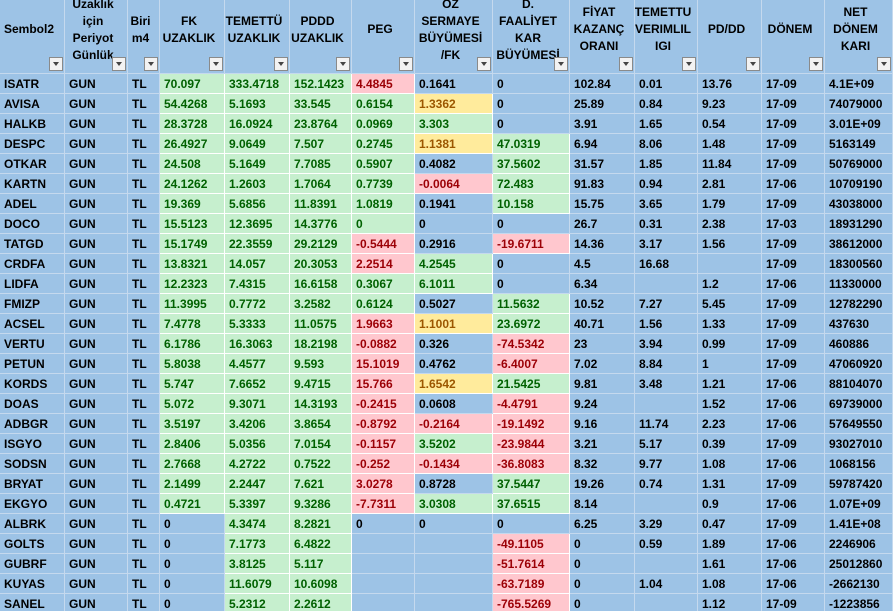  I want to click on cell: 7.4778, so click(192, 324).